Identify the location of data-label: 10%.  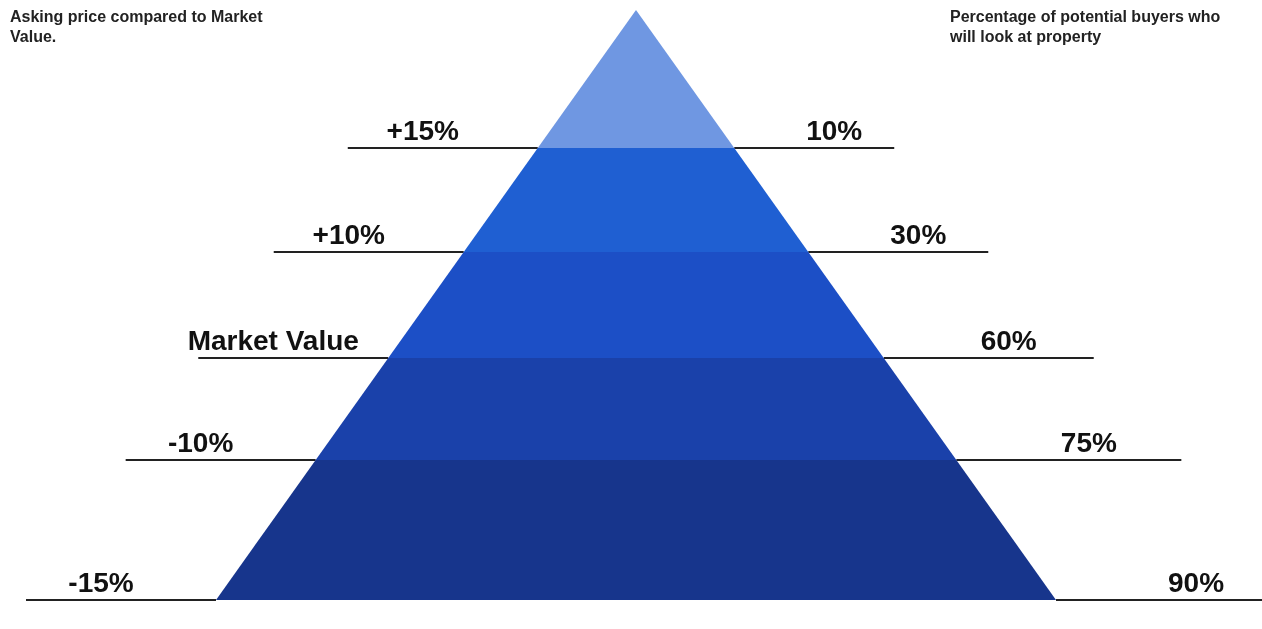
(834, 130).